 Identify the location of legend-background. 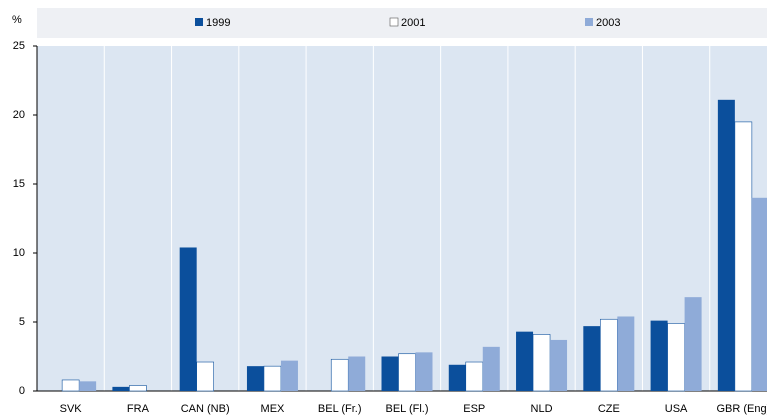
(402, 23).